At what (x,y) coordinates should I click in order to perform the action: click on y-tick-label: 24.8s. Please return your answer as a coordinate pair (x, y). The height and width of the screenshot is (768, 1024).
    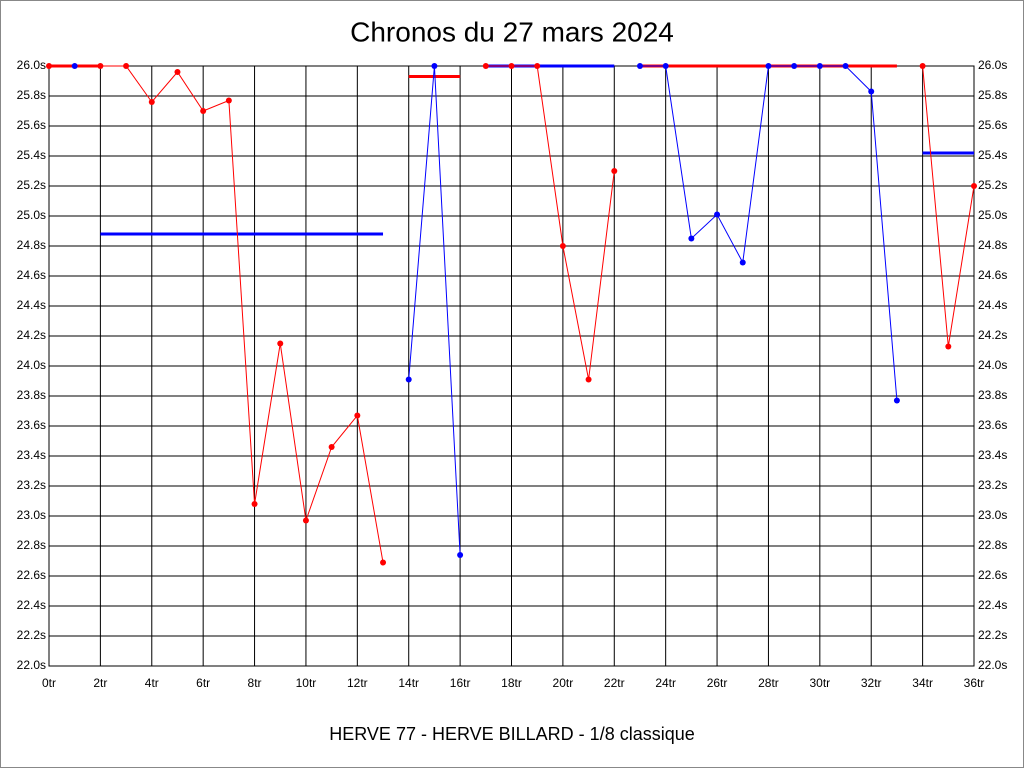
    Looking at the image, I should click on (31, 245).